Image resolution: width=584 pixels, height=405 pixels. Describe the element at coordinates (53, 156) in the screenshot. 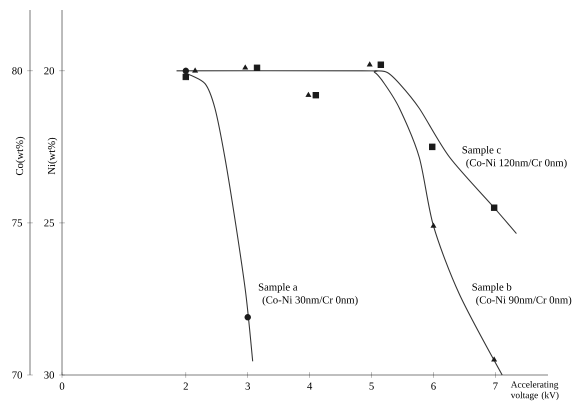

I see `y2-axis-title: Ni(wt%)` at that location.